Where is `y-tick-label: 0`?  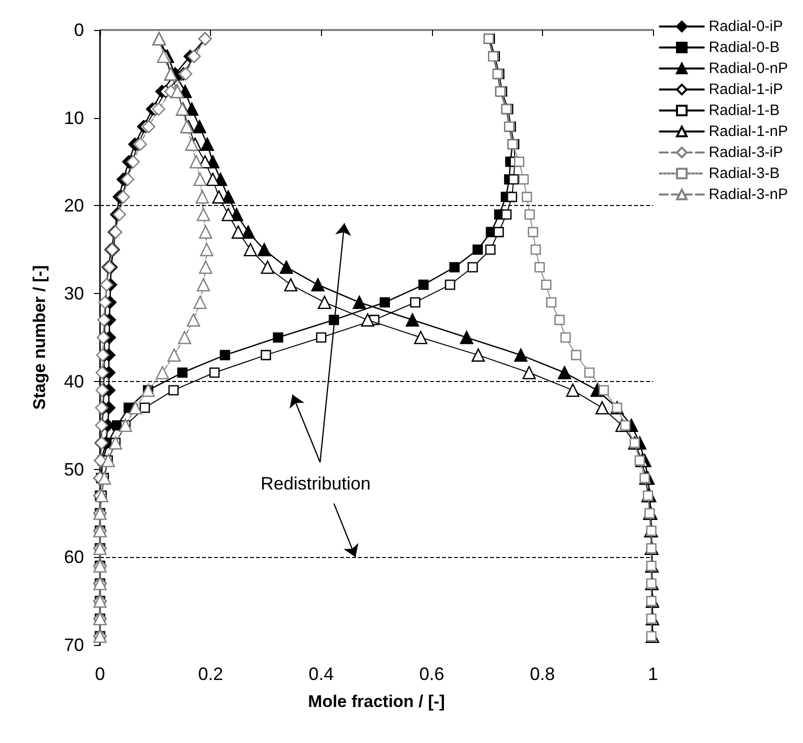
y-tick-label: 0 is located at coordinates (79, 30).